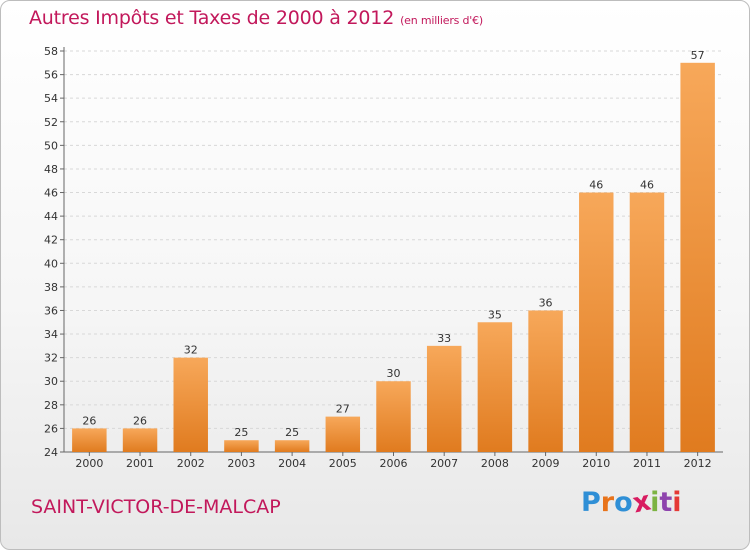 This screenshot has width=750, height=550. I want to click on x-tick-label: 2008, so click(495, 463).